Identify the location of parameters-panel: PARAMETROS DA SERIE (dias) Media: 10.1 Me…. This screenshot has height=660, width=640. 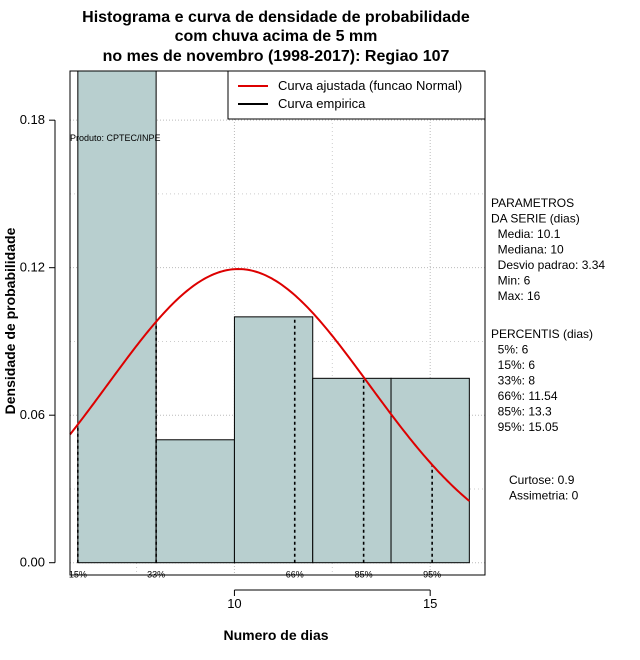
(548, 249).